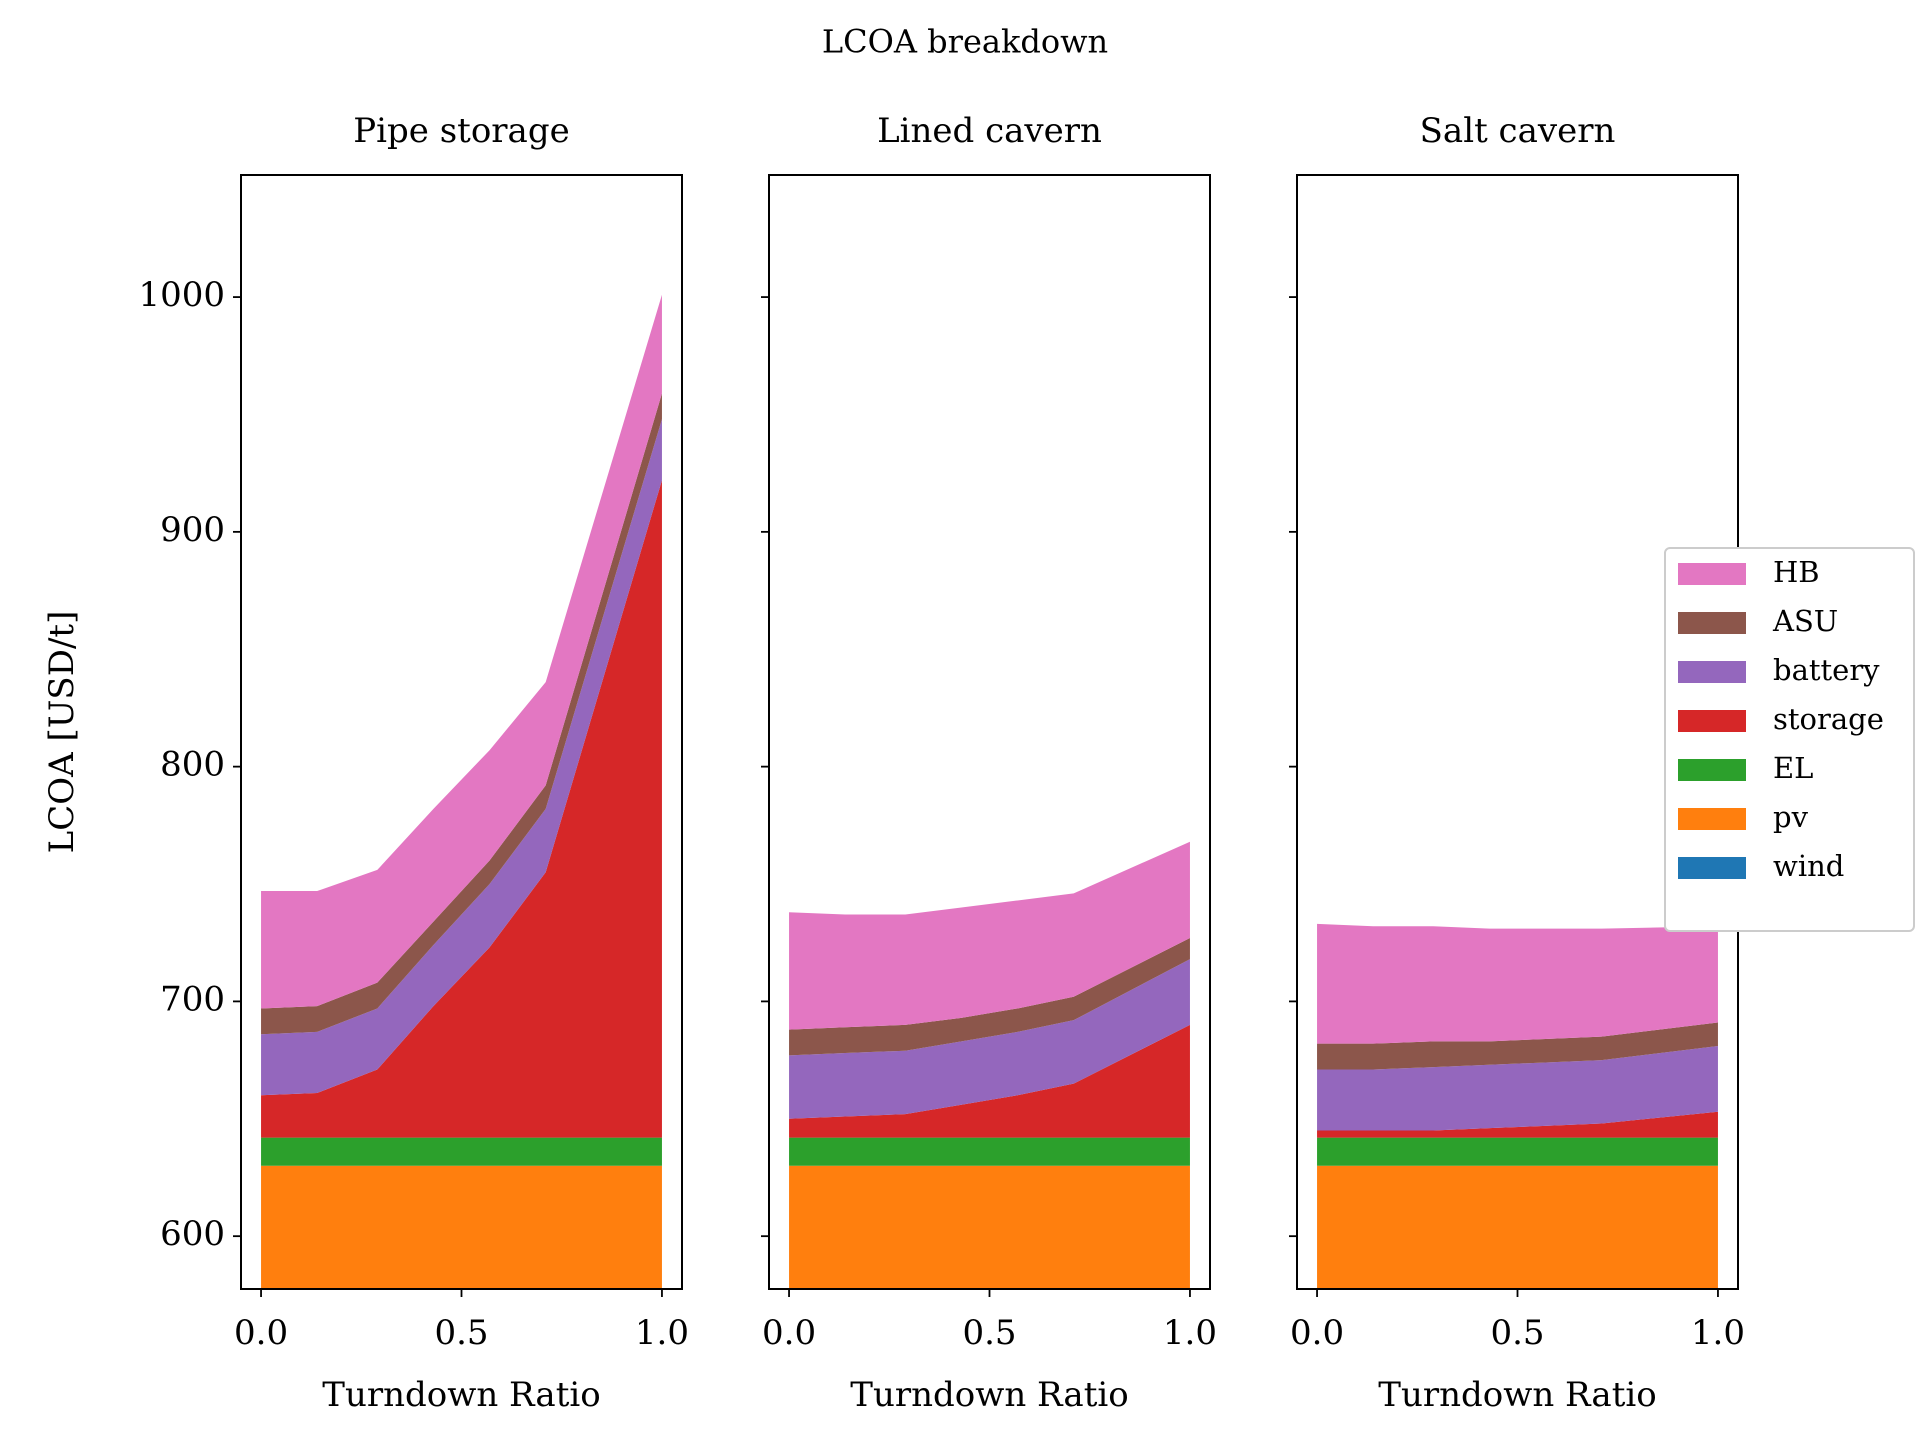 The height and width of the screenshot is (1440, 1920). What do you see at coordinates (1808, 866) in the screenshot?
I see `legend-label: wind` at bounding box center [1808, 866].